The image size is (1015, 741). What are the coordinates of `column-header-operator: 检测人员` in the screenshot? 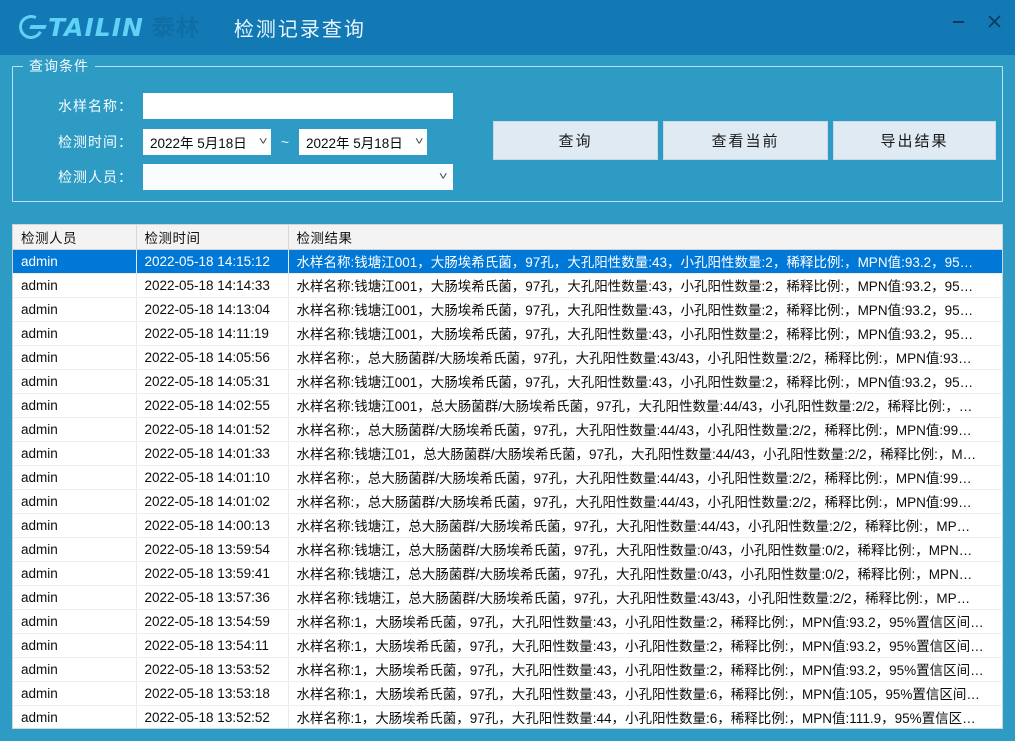 It's located at (75, 237).